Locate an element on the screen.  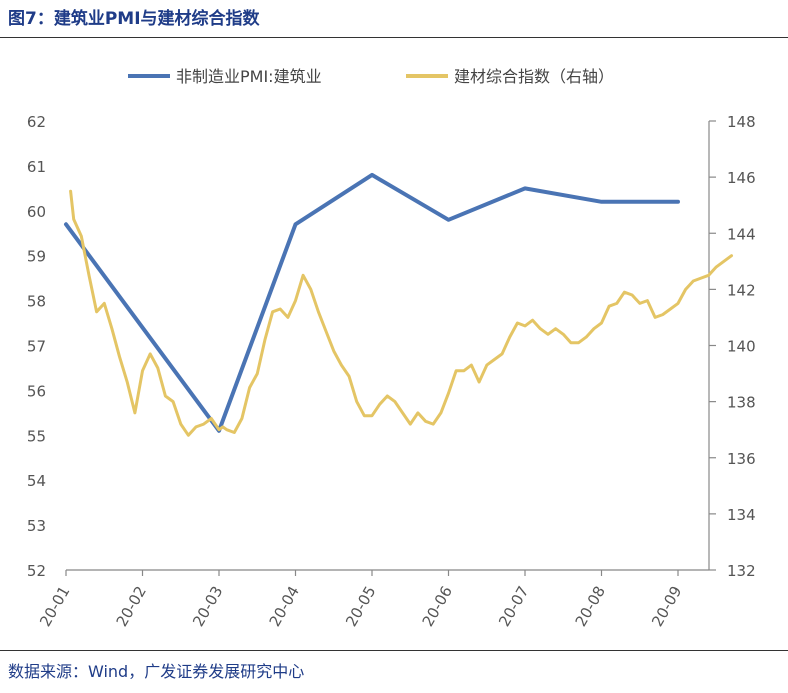
left-tick-label: 59 is located at coordinates (36, 257).